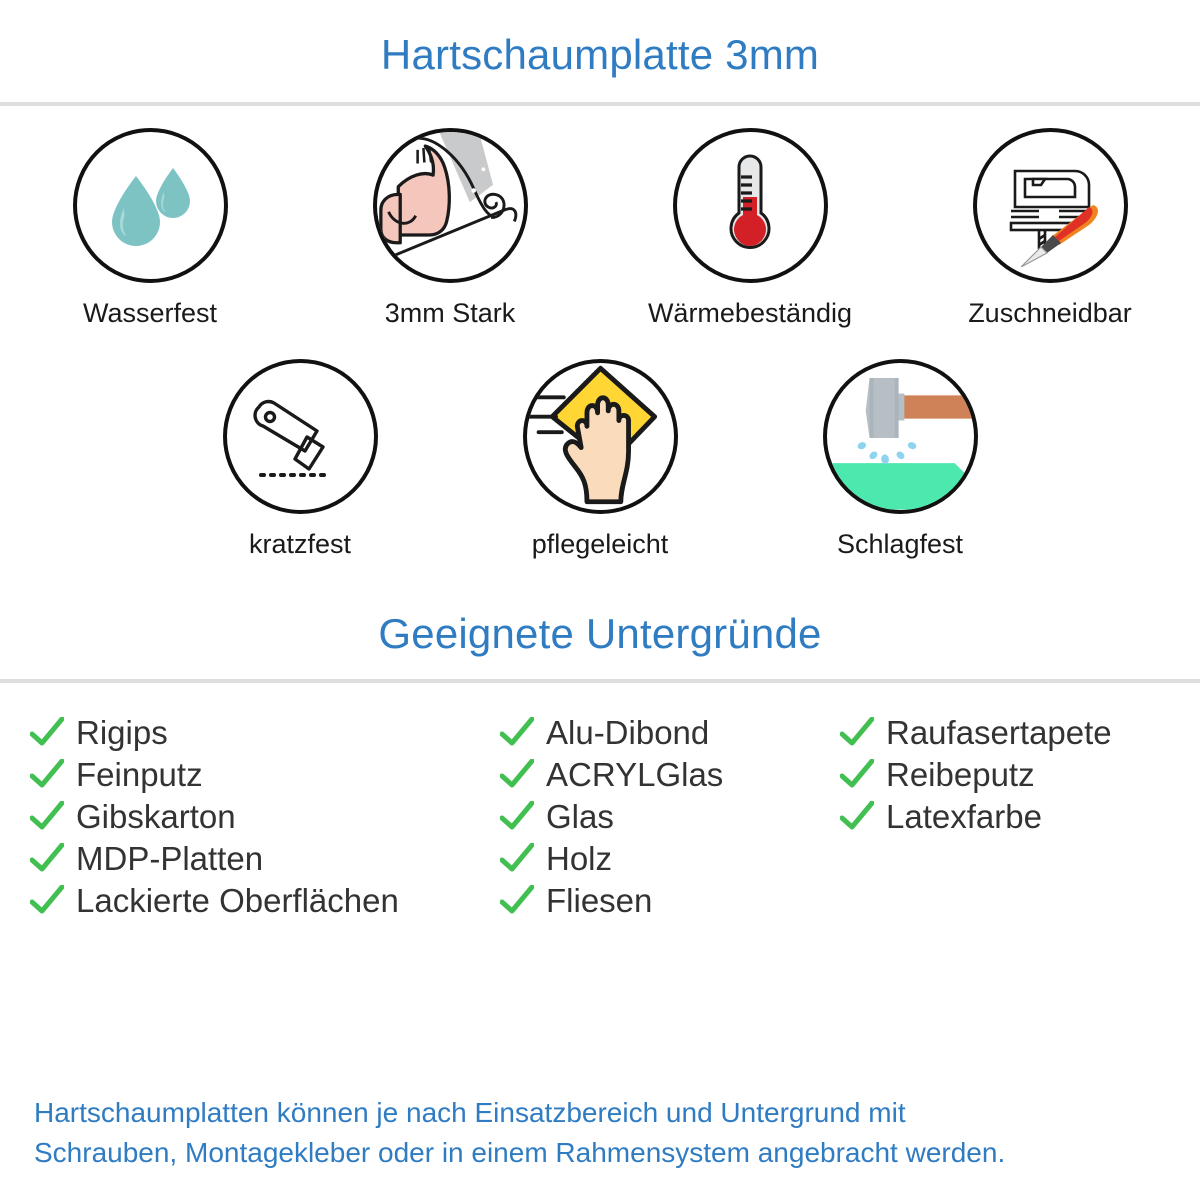  I want to click on list-item: Lackierte Oberflächen, so click(265, 900).